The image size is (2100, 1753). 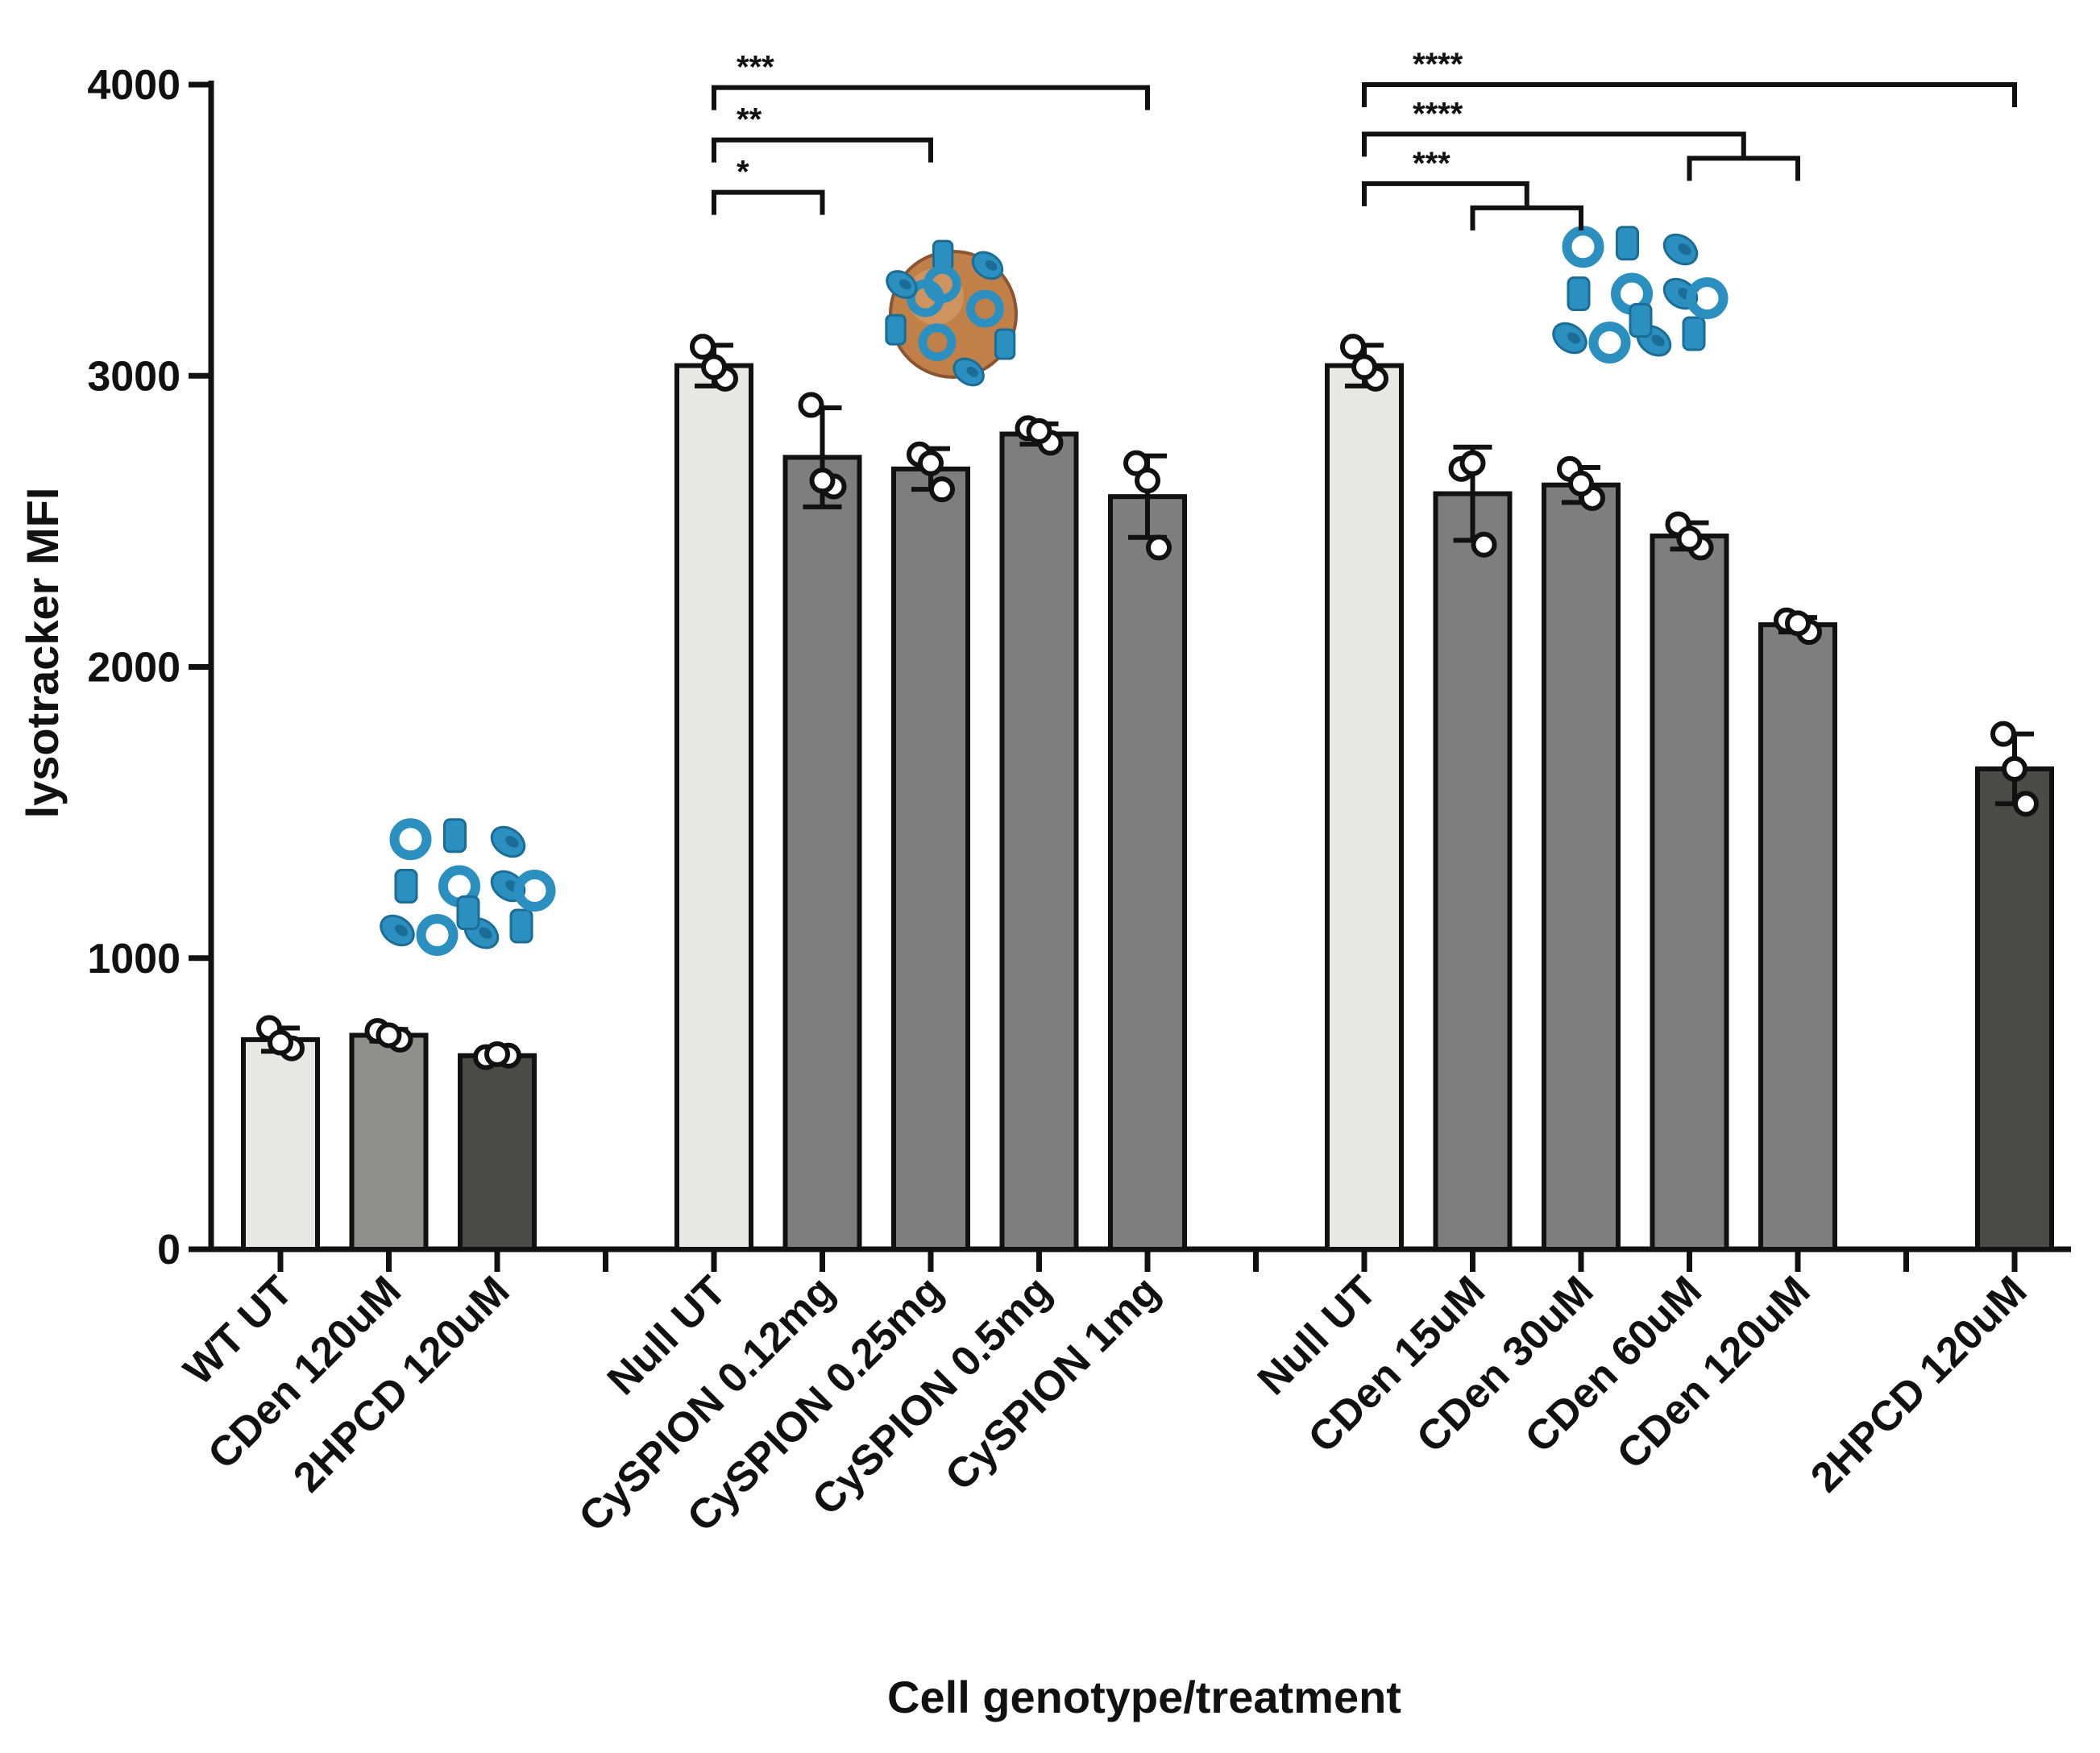 What do you see at coordinates (134, 668) in the screenshot?
I see `y-tick-label: 2000` at bounding box center [134, 668].